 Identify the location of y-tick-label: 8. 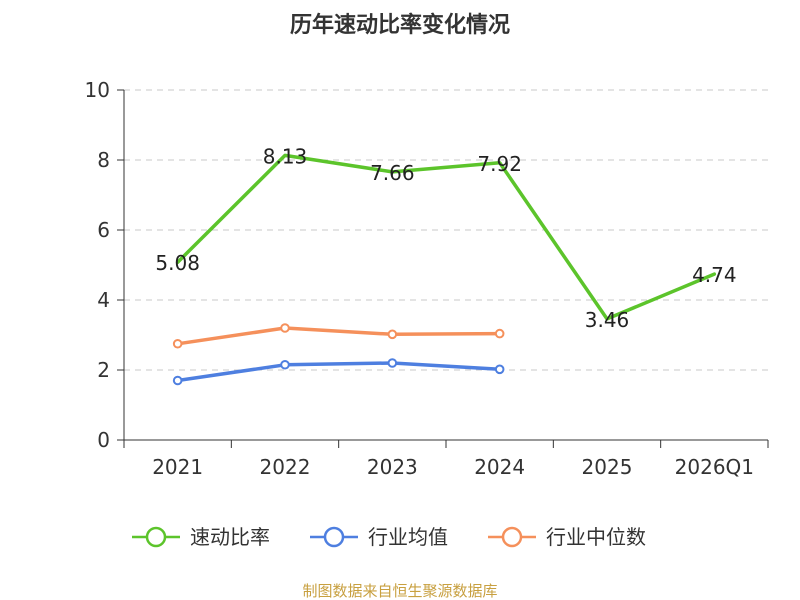
(103, 160).